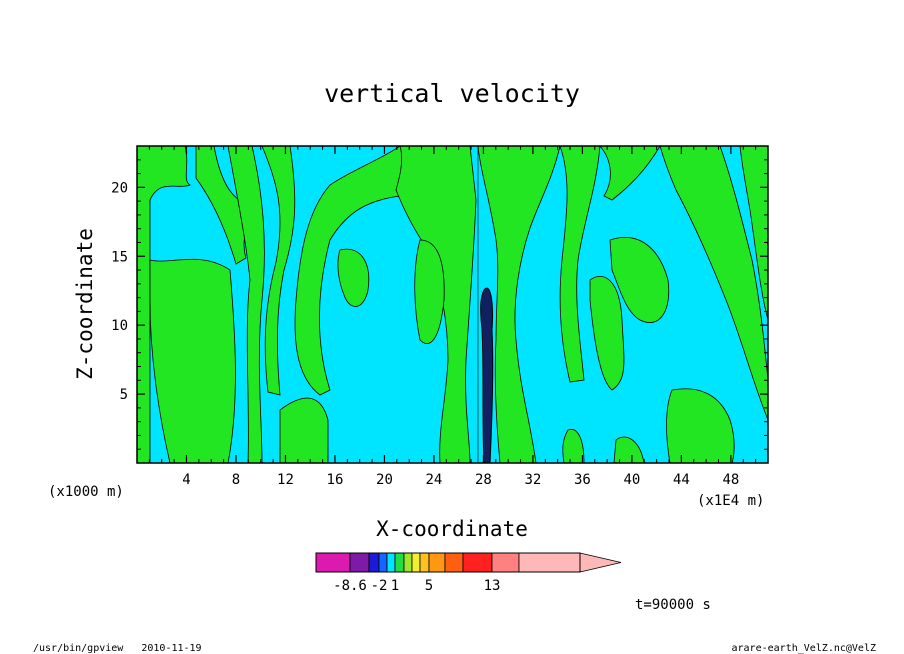 The width and height of the screenshot is (904, 654). What do you see at coordinates (730, 501) in the screenshot?
I see `x-unit-label: (x1E4 m)` at bounding box center [730, 501].